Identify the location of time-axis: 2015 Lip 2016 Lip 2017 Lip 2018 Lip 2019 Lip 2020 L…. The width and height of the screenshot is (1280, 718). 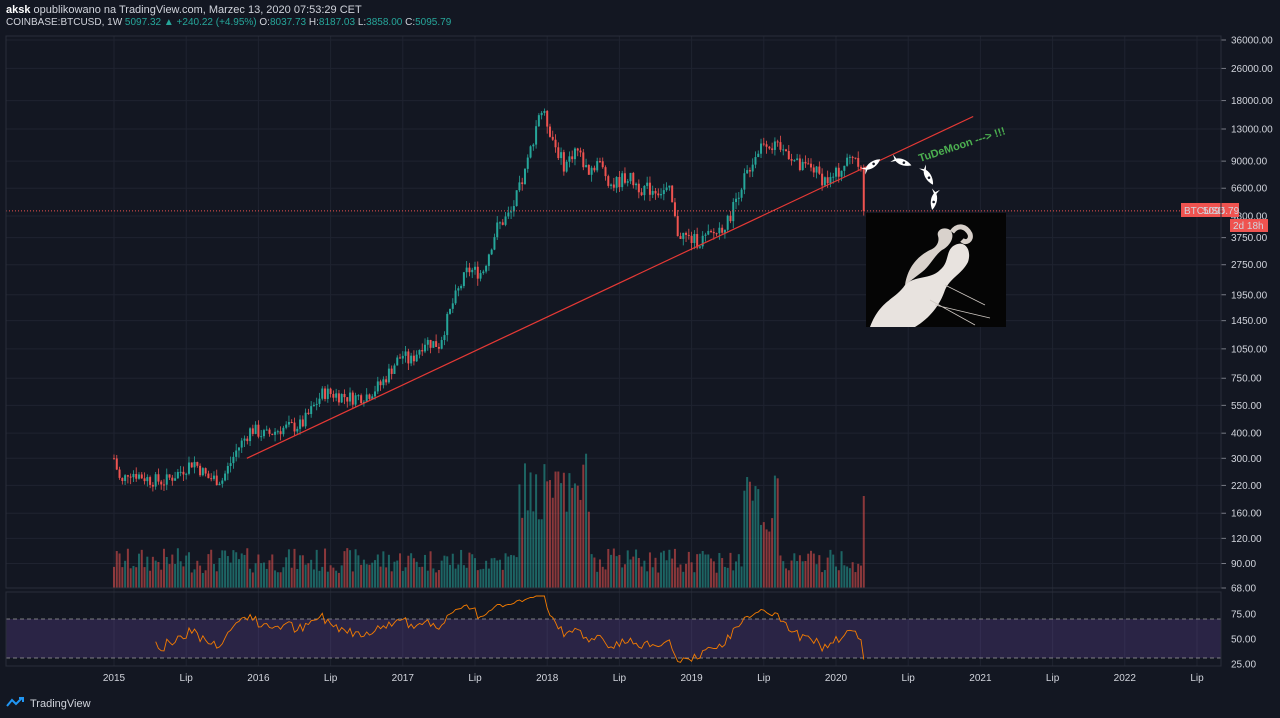
(653, 678).